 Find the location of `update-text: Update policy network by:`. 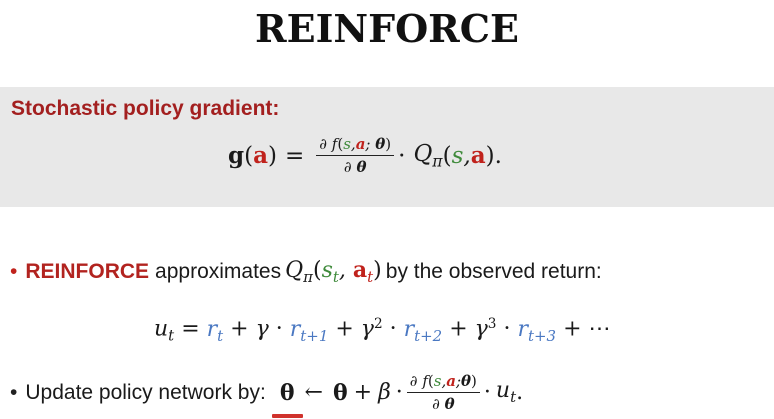

update-text: Update policy network by: is located at coordinates (145, 392).